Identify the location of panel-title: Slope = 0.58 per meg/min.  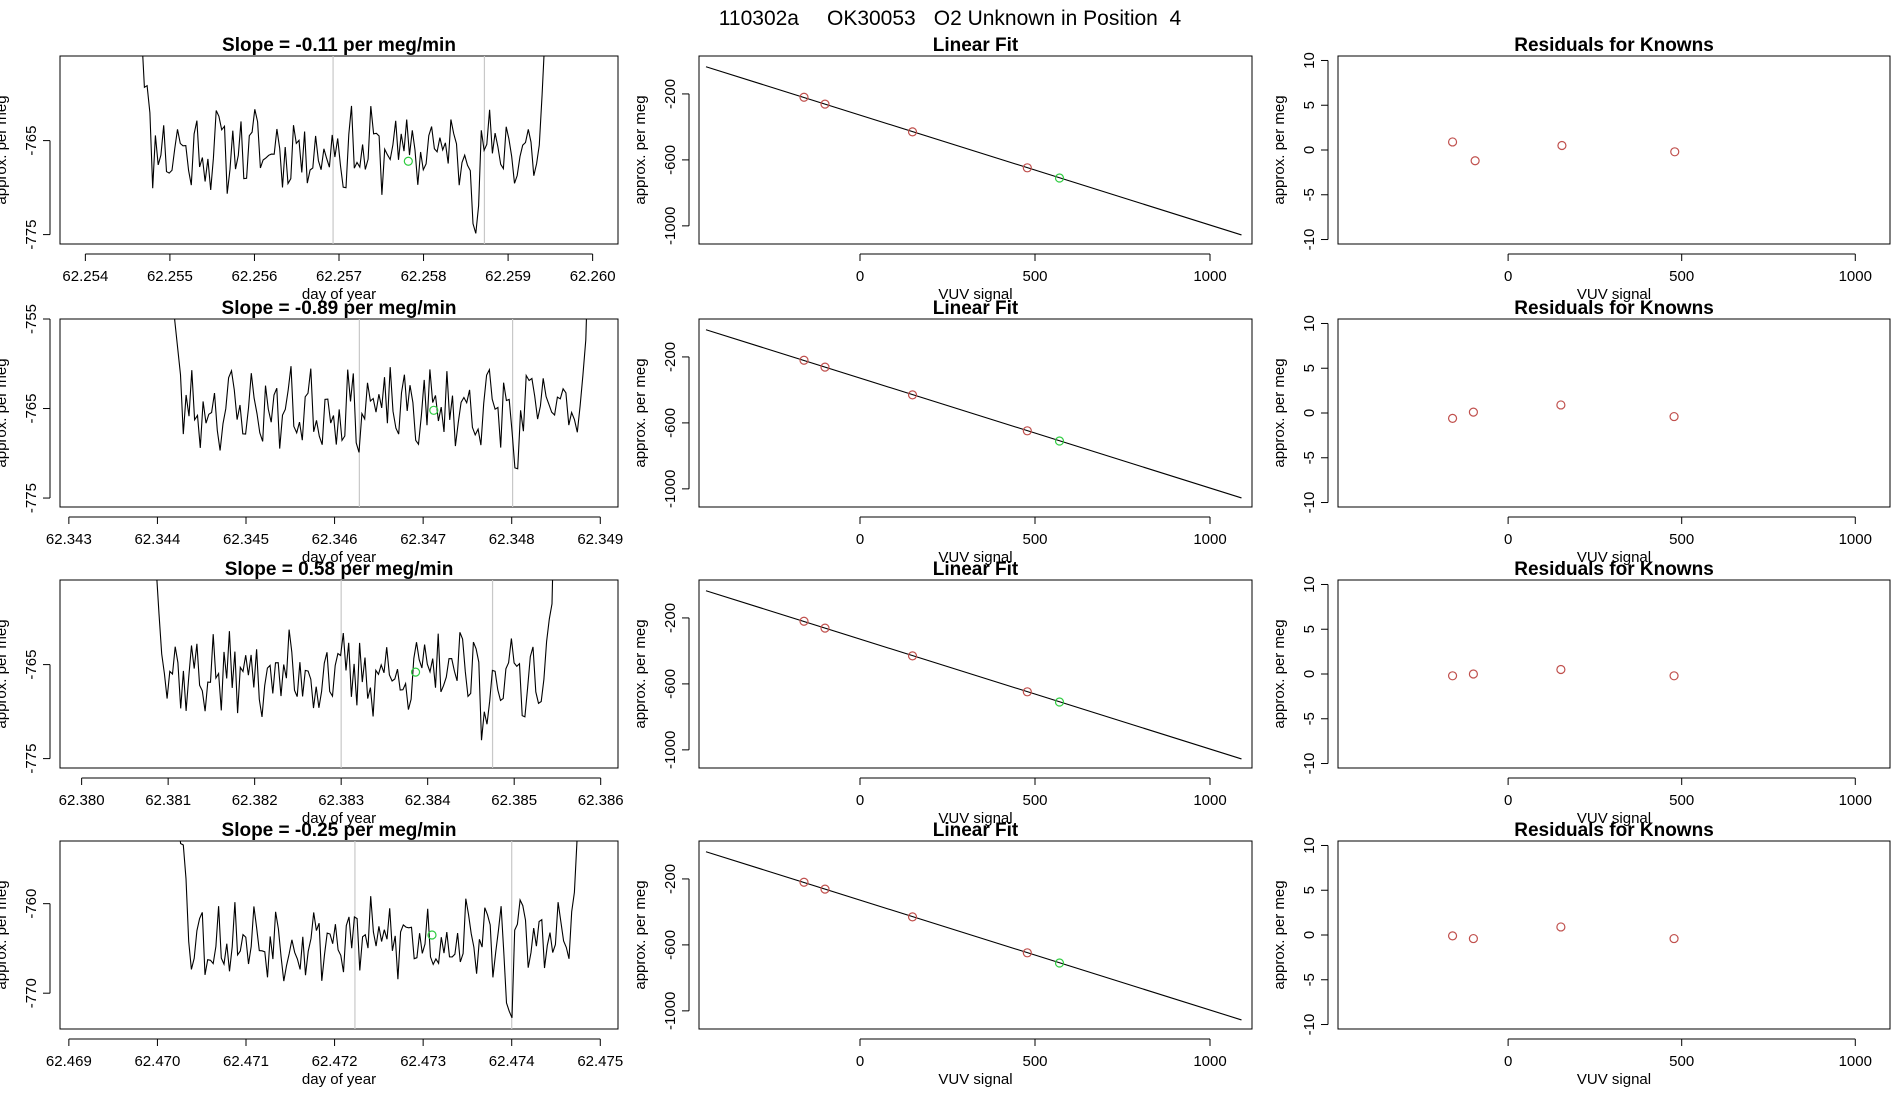
(339, 569).